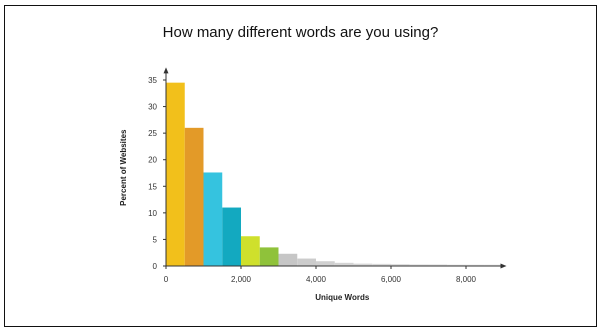  What do you see at coordinates (241, 279) in the screenshot?
I see `x-tick-label: 2,000` at bounding box center [241, 279].